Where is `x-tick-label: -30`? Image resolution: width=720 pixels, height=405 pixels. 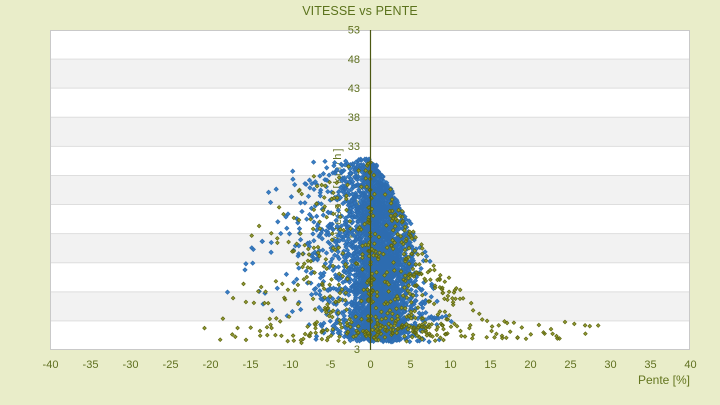
x-tick-label: -30 is located at coordinates (131, 365).